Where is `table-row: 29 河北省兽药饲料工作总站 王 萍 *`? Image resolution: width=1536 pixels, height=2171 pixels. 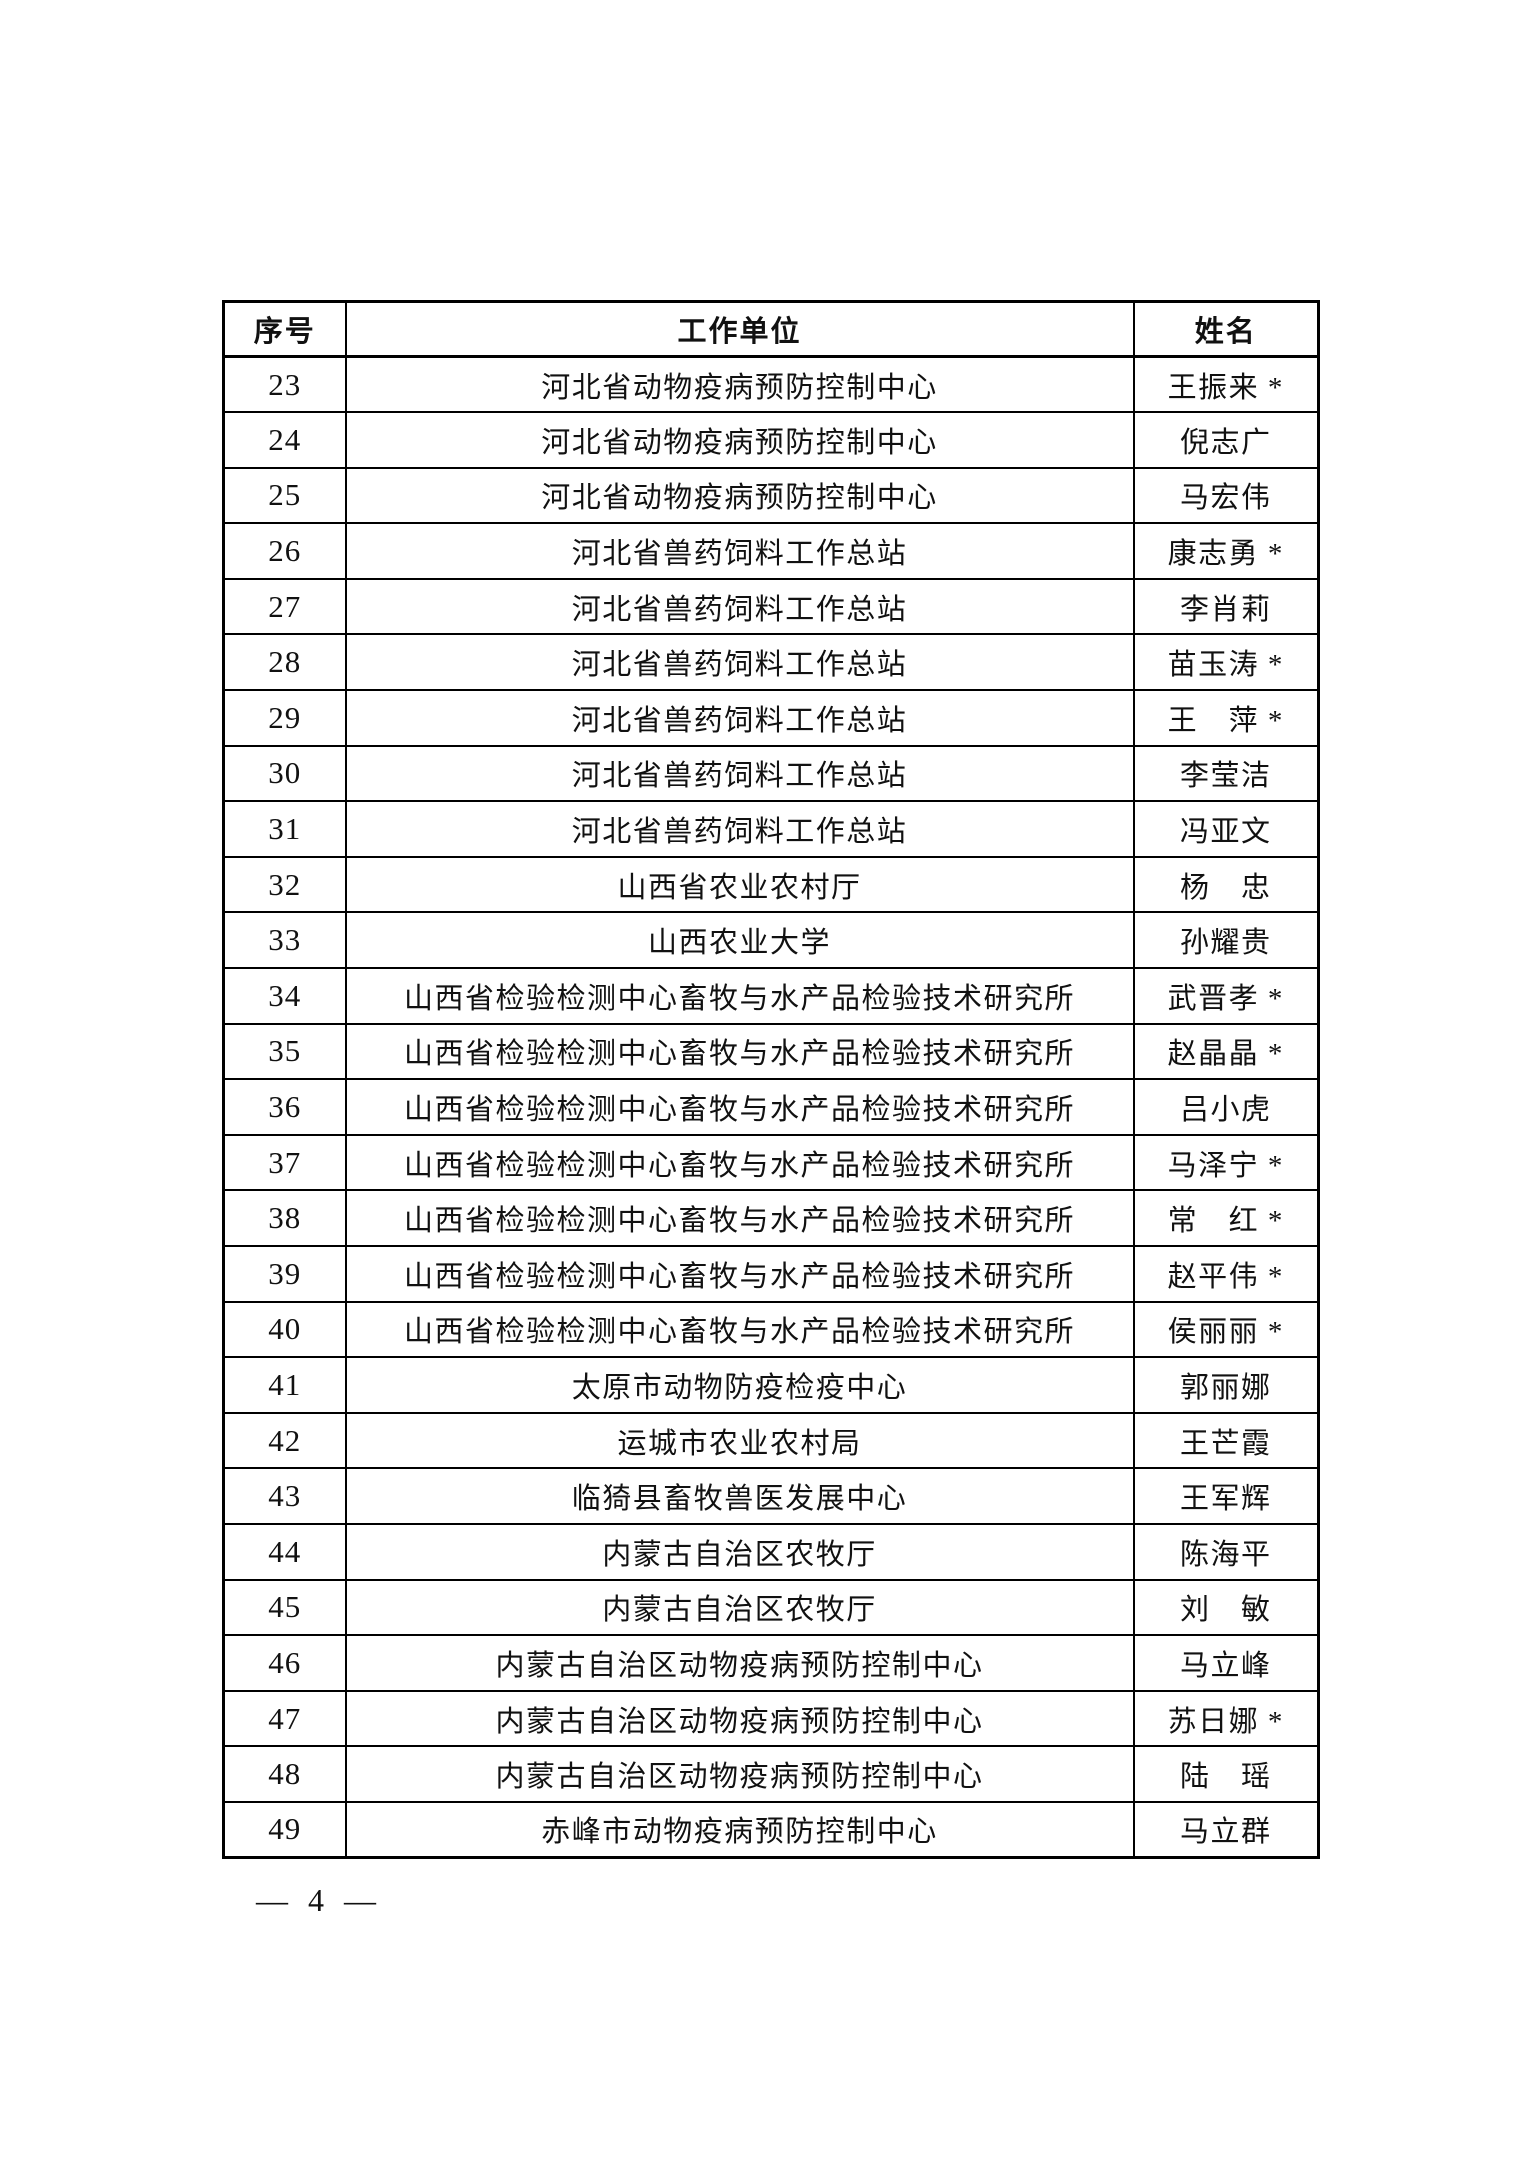 table-row: 29 河北省兽药饲料工作总站 王 萍 * is located at coordinates (771, 718).